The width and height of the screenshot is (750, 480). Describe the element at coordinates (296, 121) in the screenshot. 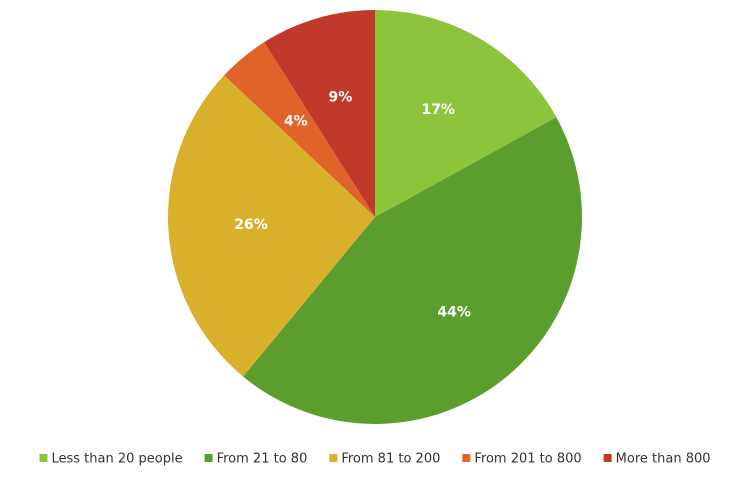

I see `data-label: 4%` at that location.